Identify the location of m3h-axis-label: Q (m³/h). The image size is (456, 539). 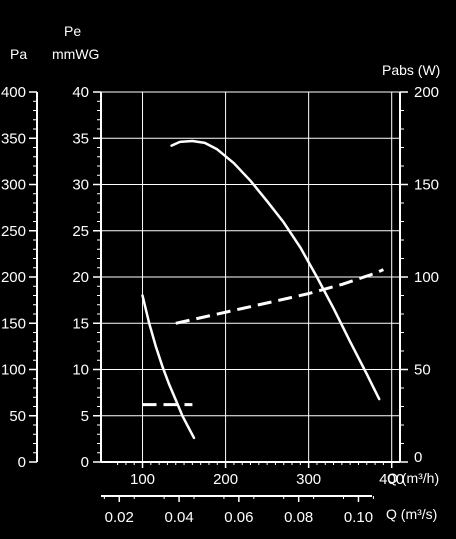
(413, 478).